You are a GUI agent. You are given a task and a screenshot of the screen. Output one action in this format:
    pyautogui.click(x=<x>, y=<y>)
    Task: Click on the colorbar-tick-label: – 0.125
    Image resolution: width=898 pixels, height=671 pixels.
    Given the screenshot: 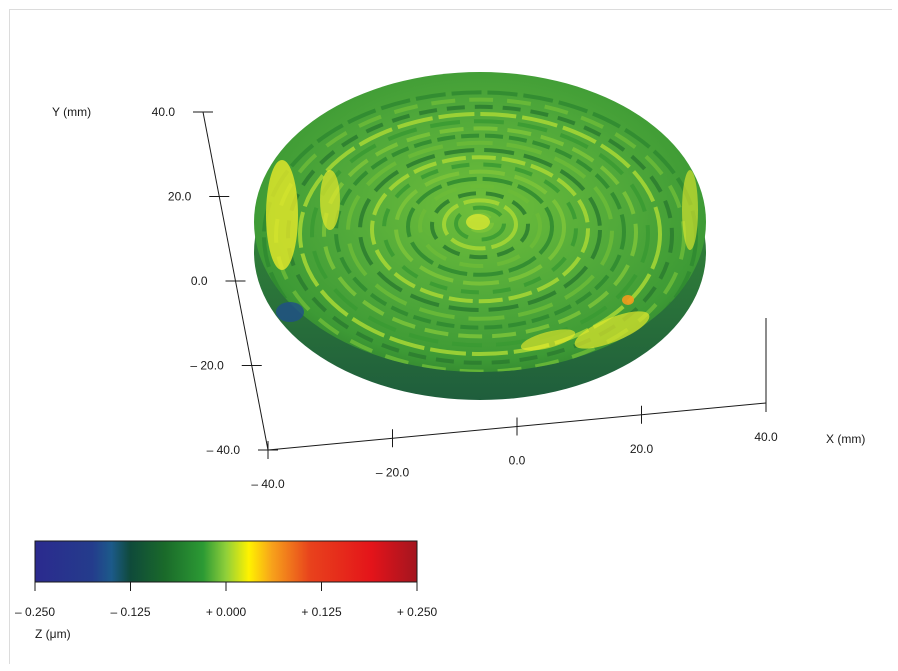 What is the action you would take?
    pyautogui.click(x=130, y=612)
    